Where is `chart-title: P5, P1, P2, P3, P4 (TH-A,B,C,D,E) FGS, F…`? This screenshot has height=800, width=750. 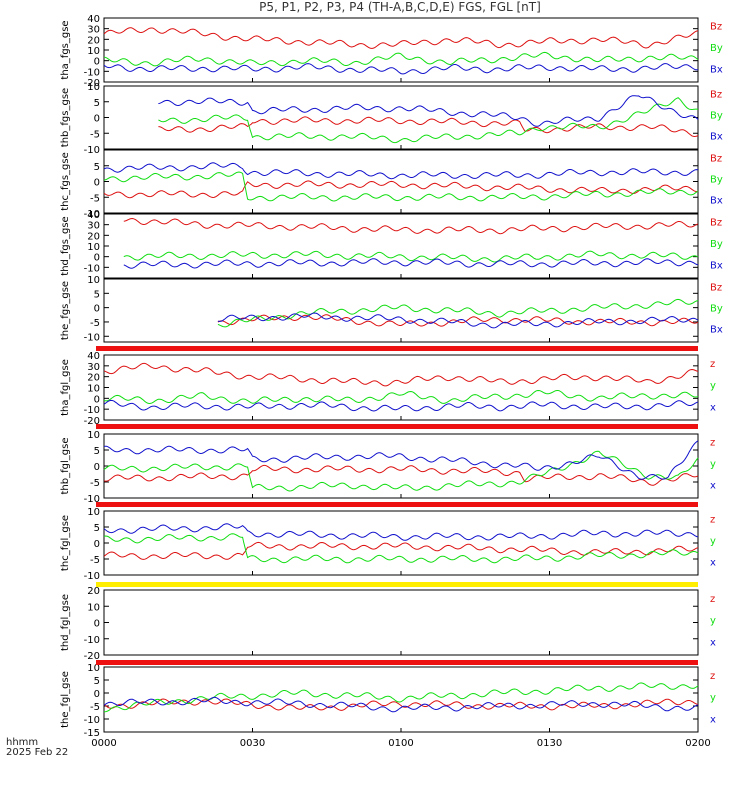
chart-title: P5, P1, P2, P3, P4 (TH-A,B,C,D,E) FGS, F… is located at coordinates (400, 7).